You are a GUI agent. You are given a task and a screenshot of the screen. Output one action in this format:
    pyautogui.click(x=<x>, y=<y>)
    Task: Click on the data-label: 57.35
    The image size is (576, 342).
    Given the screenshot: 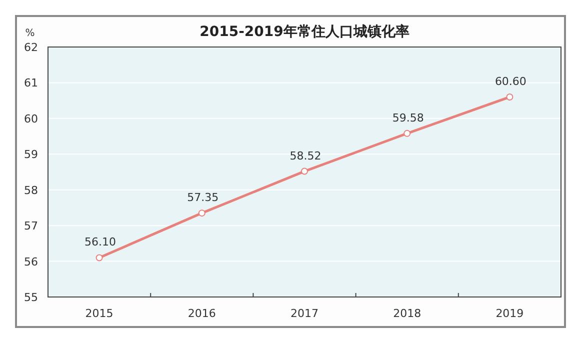 What is the action you would take?
    pyautogui.click(x=203, y=197)
    